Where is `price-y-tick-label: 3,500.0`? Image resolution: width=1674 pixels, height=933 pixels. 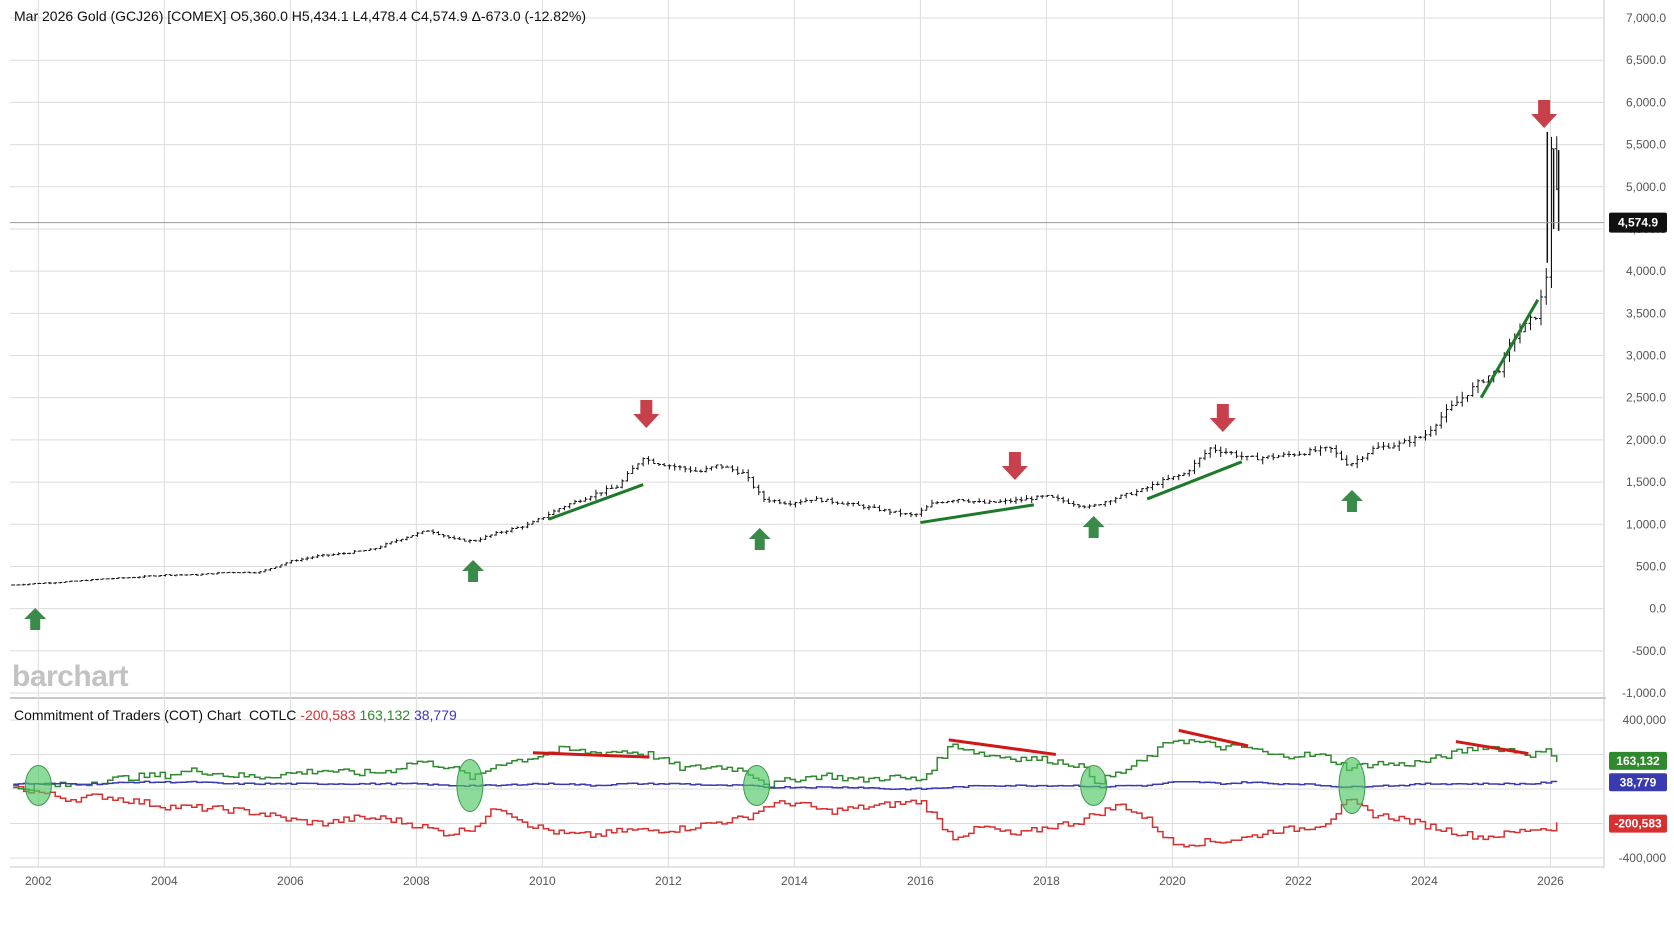
price-y-tick-label: 3,500.0 is located at coordinates (1646, 313).